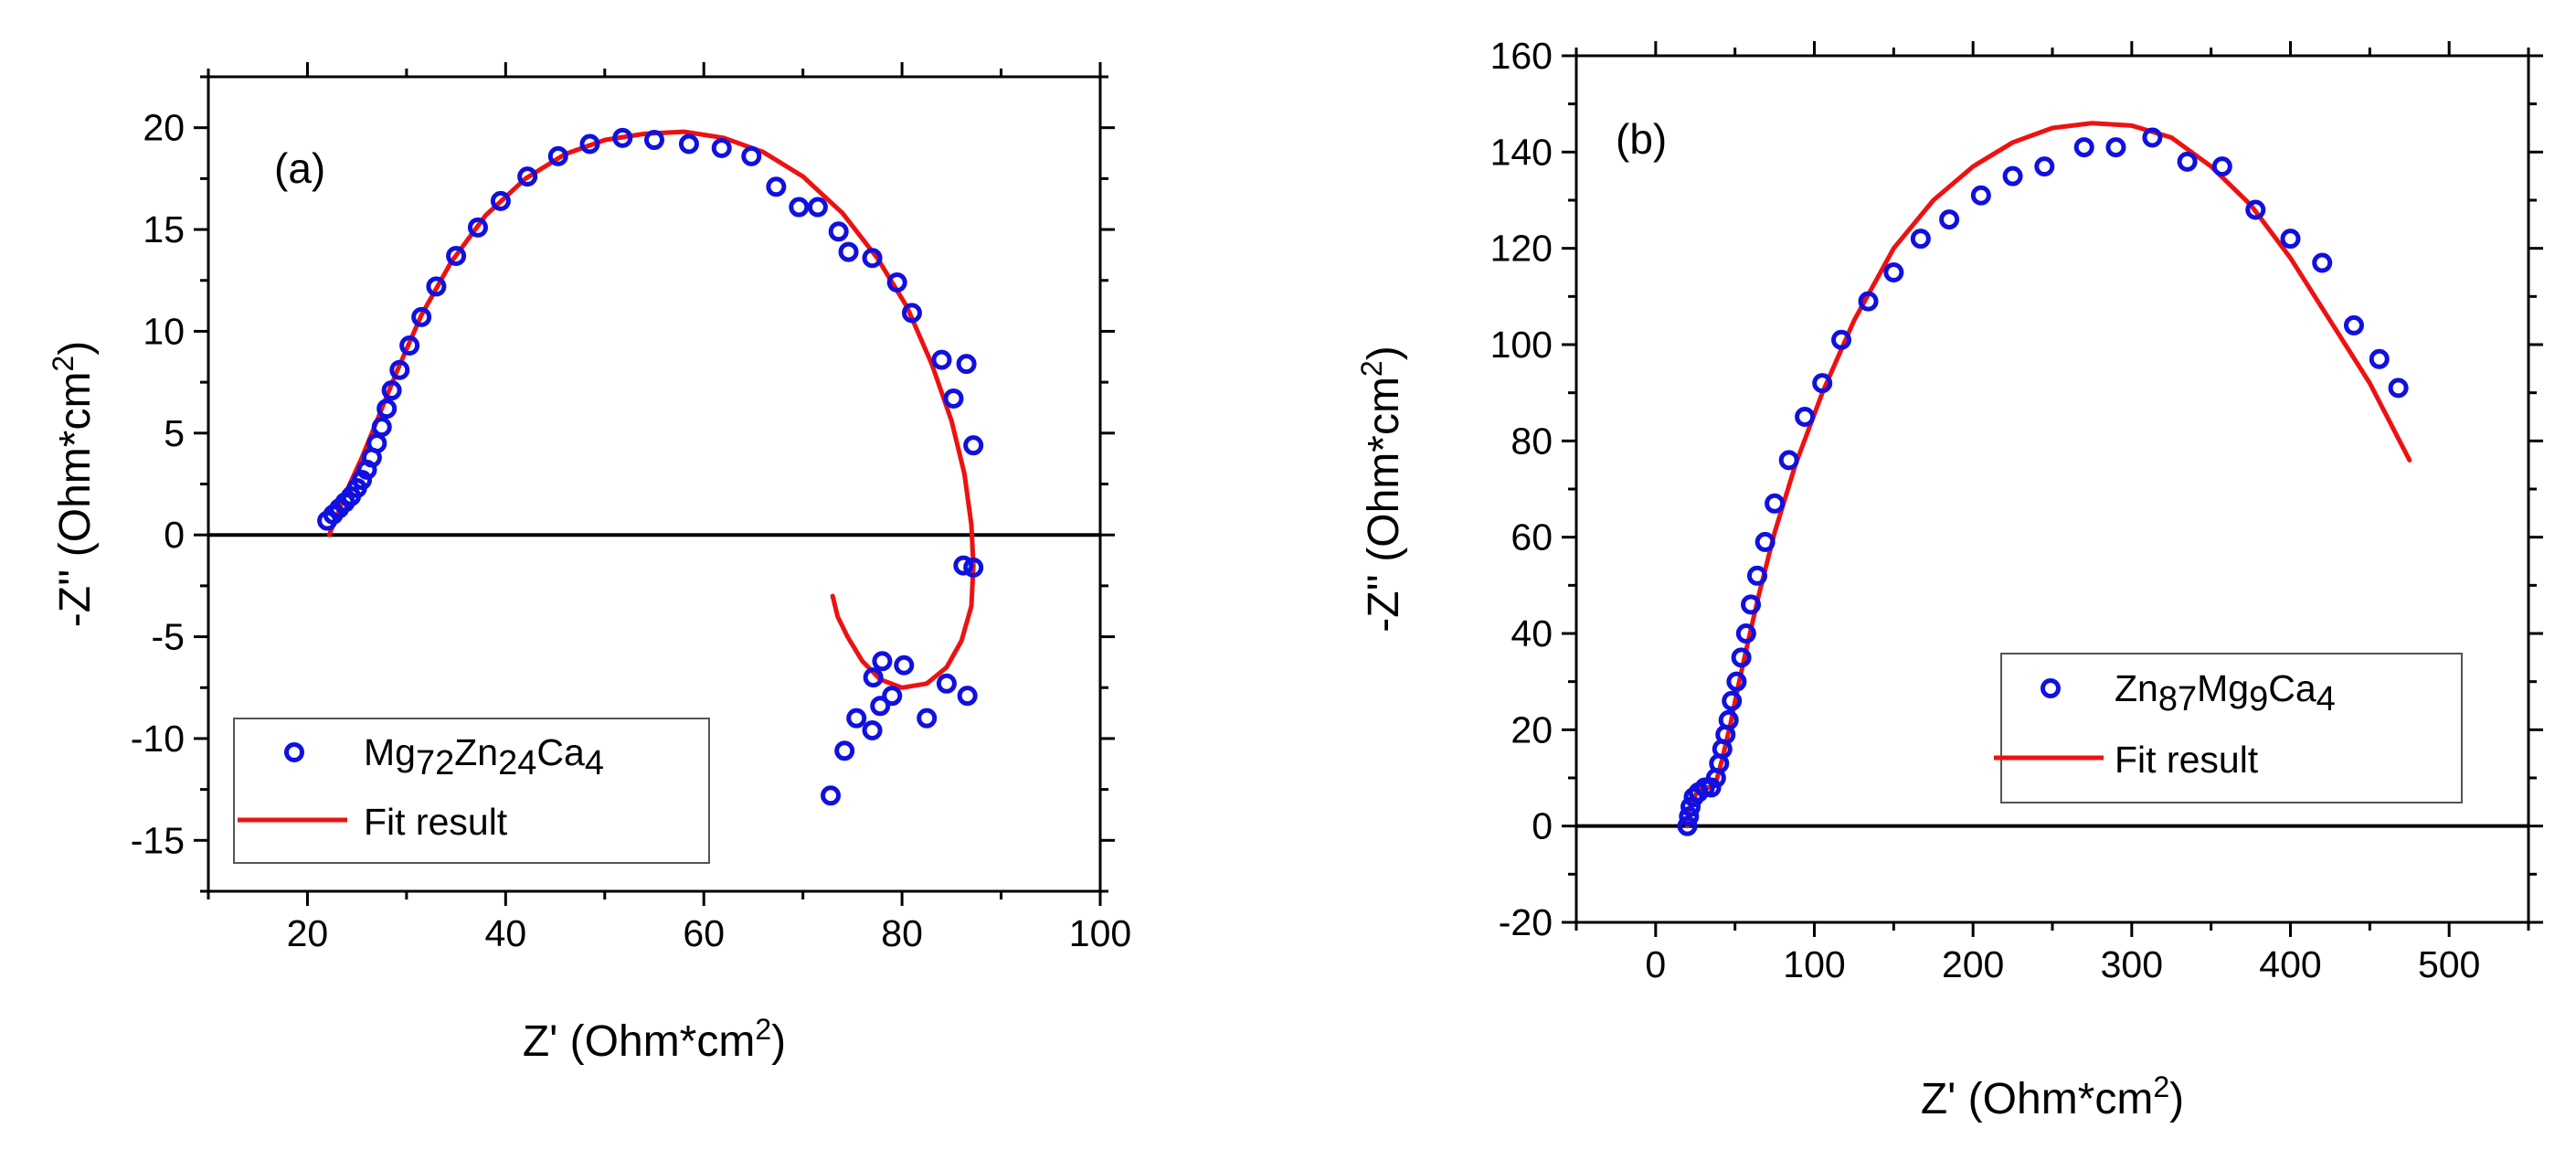  What do you see at coordinates (164, 229) in the screenshot?
I see `y-tick-label: 15` at bounding box center [164, 229].